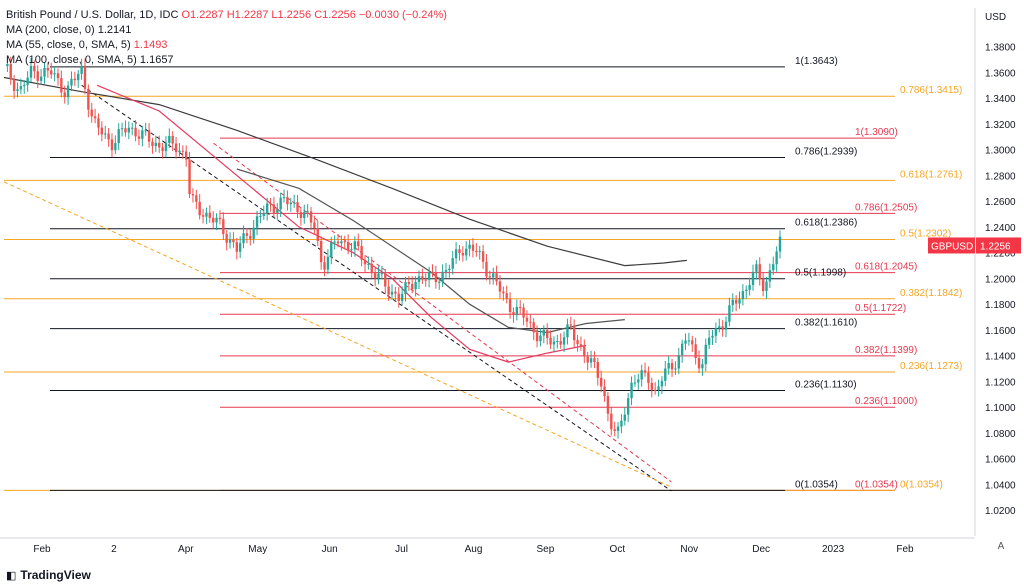  I want to click on x-axis: Feb 2 Apr May Jun Jul Aug Sep Oct Nov Dec 2023 Feb, so click(487, 546).